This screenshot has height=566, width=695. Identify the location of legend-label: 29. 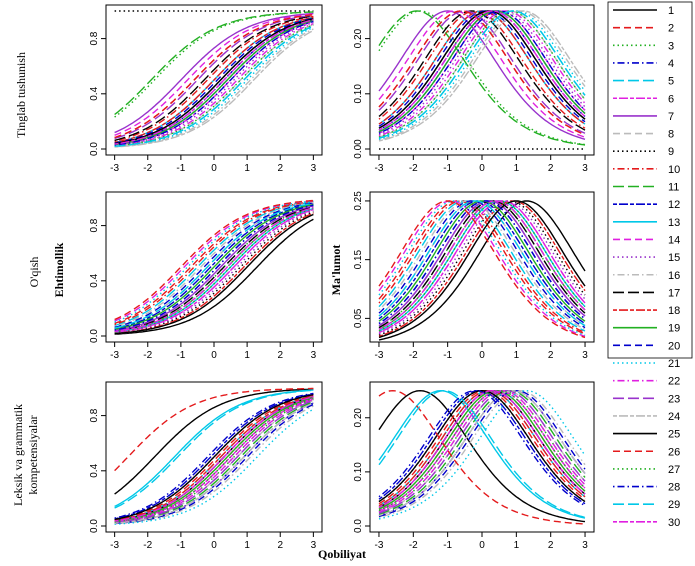
(674, 505).